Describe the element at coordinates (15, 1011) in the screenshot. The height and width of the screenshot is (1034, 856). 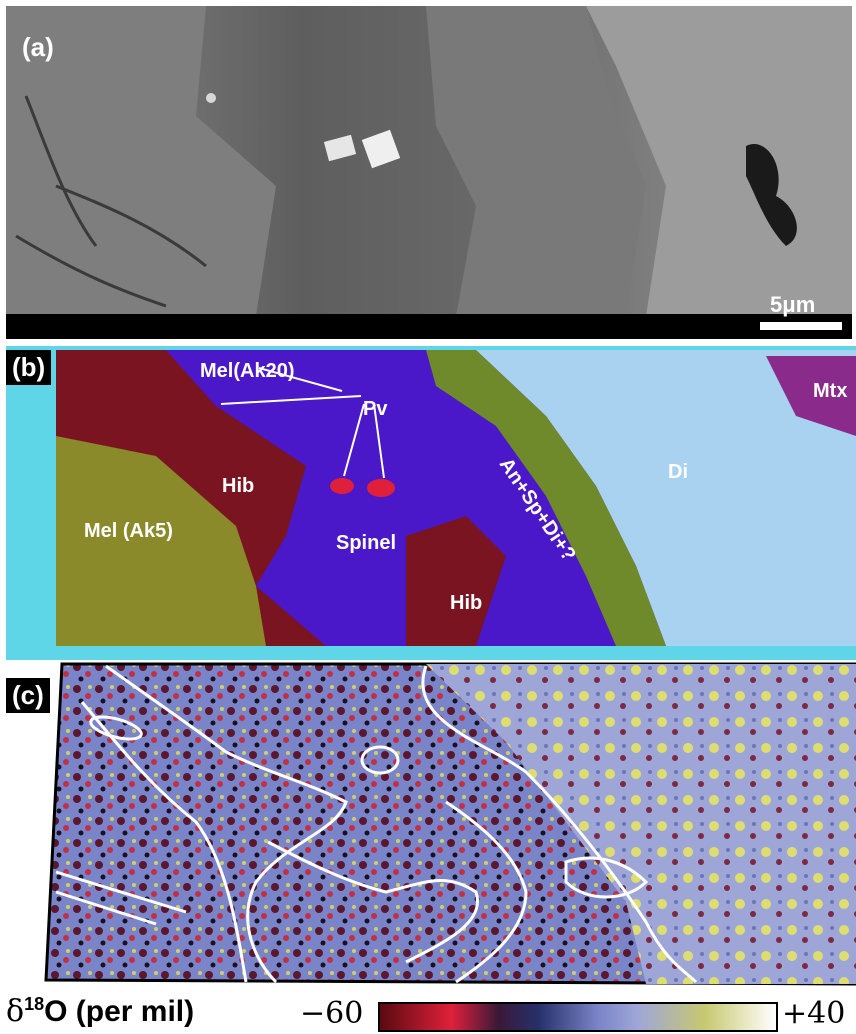
I see `quantity-symbol: δ` at that location.